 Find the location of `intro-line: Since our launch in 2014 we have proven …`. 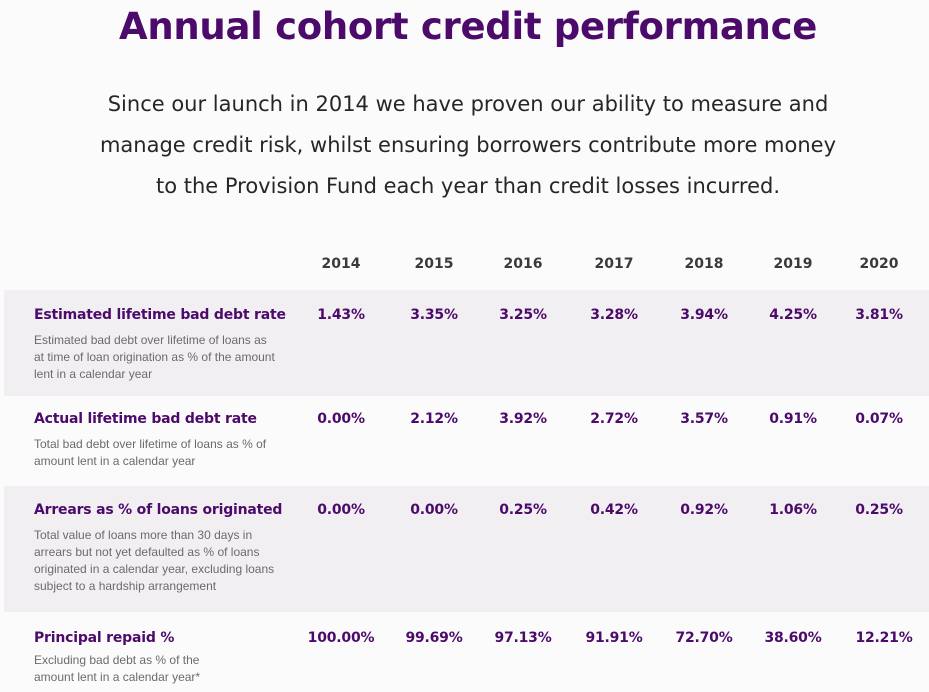

intro-line: Since our launch in 2014 we have proven … is located at coordinates (468, 104).